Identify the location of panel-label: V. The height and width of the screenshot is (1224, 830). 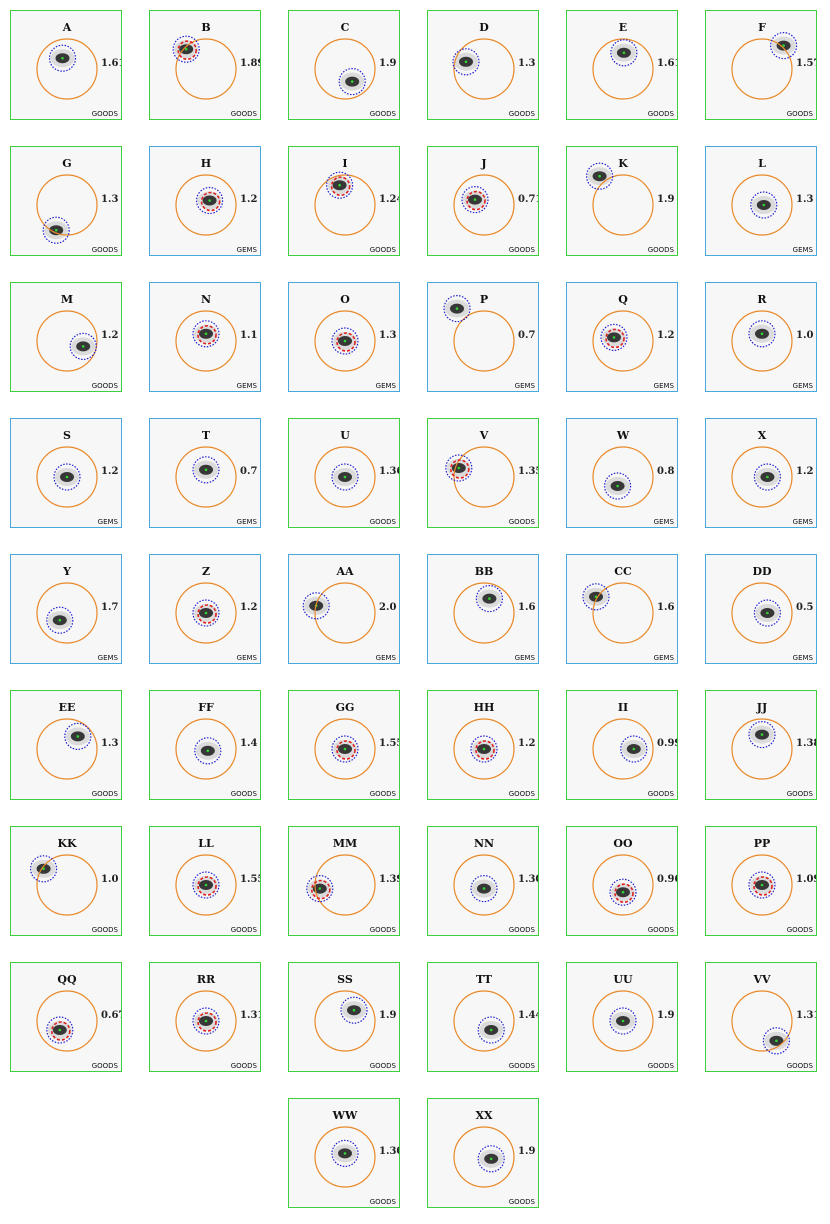
(484, 435).